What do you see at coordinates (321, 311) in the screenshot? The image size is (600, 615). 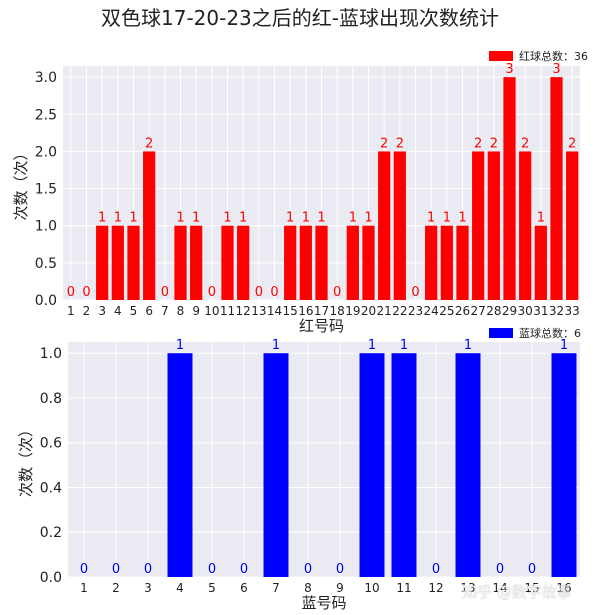 I see `x-tick-label: 17` at bounding box center [321, 311].